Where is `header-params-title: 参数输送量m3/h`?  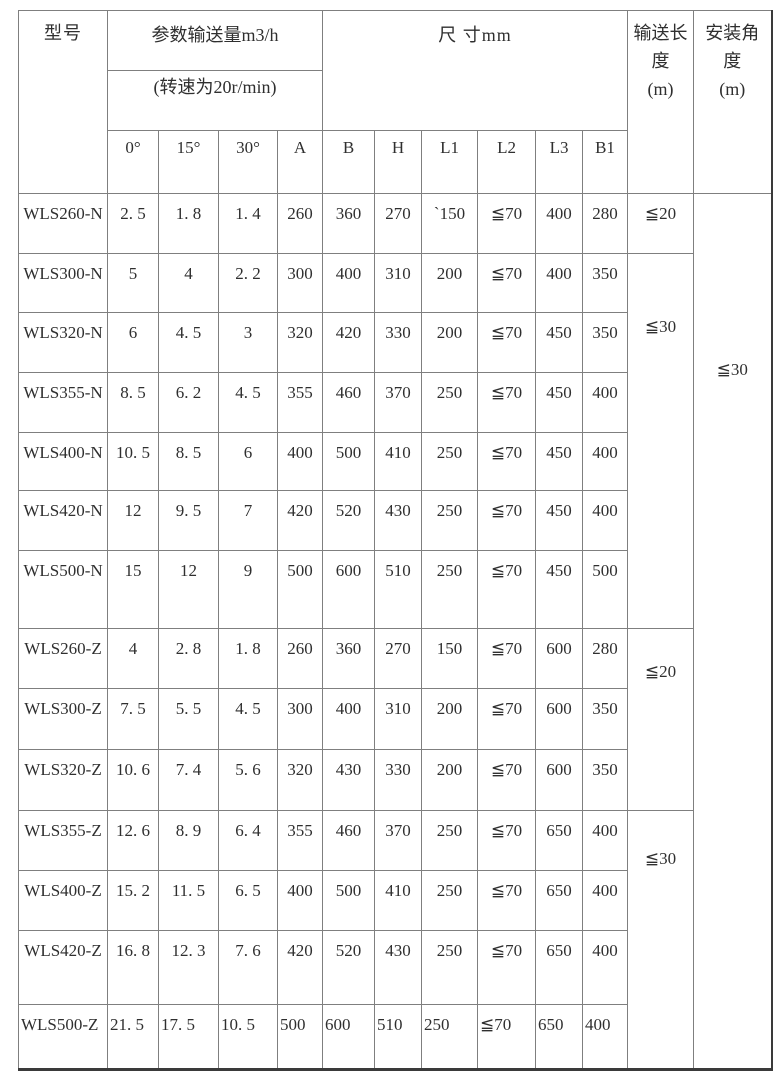 header-params-title: 参数输送量m3/h is located at coordinates (215, 40).